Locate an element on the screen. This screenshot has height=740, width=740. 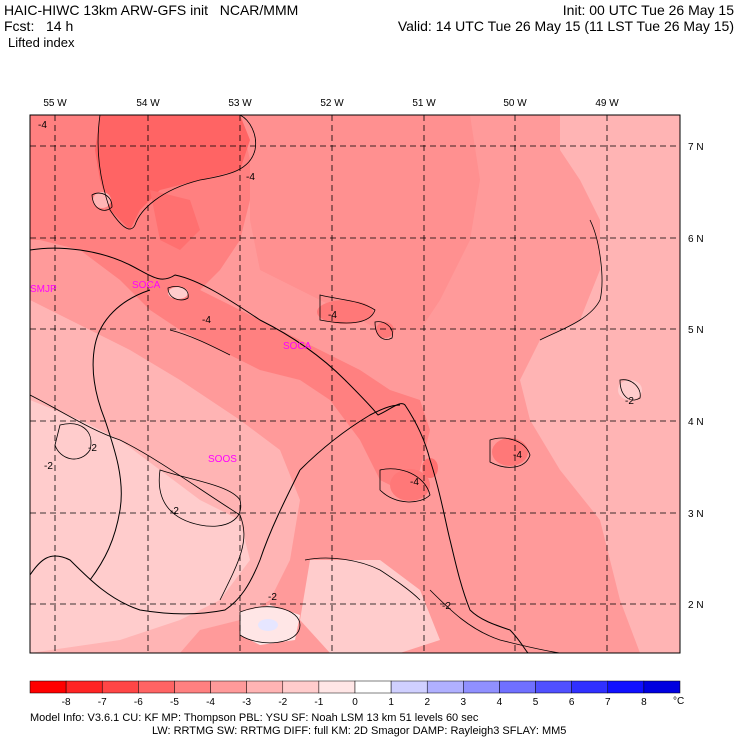
lat-label: 5 N is located at coordinates (696, 330).